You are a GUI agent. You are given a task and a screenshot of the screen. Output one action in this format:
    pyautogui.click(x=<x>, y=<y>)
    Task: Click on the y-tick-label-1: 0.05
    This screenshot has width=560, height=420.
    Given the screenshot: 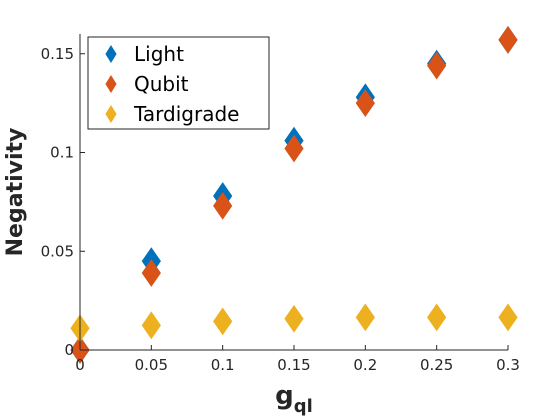 What is the action you would take?
    pyautogui.click(x=57, y=251)
    